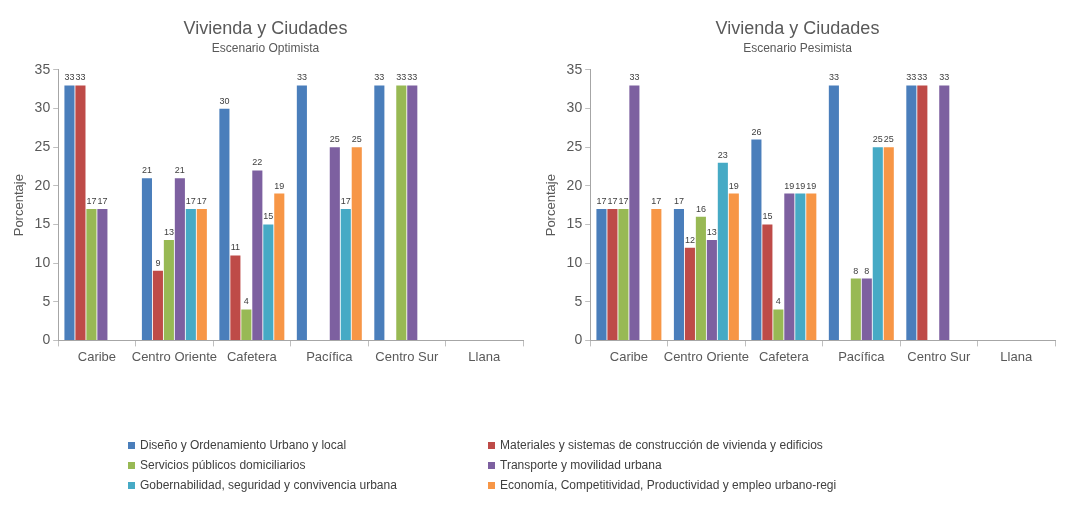 The image size is (1073, 505). I want to click on chart-subtitle: Escenario Optimista, so click(265, 48).